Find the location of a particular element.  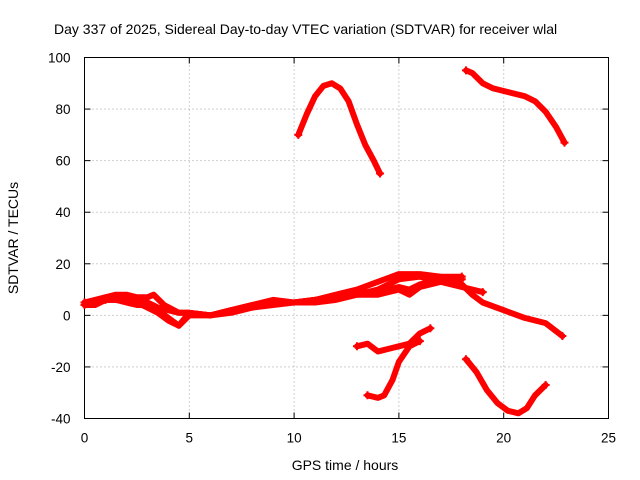

series-negative-upper is located at coordinates (394, 340).